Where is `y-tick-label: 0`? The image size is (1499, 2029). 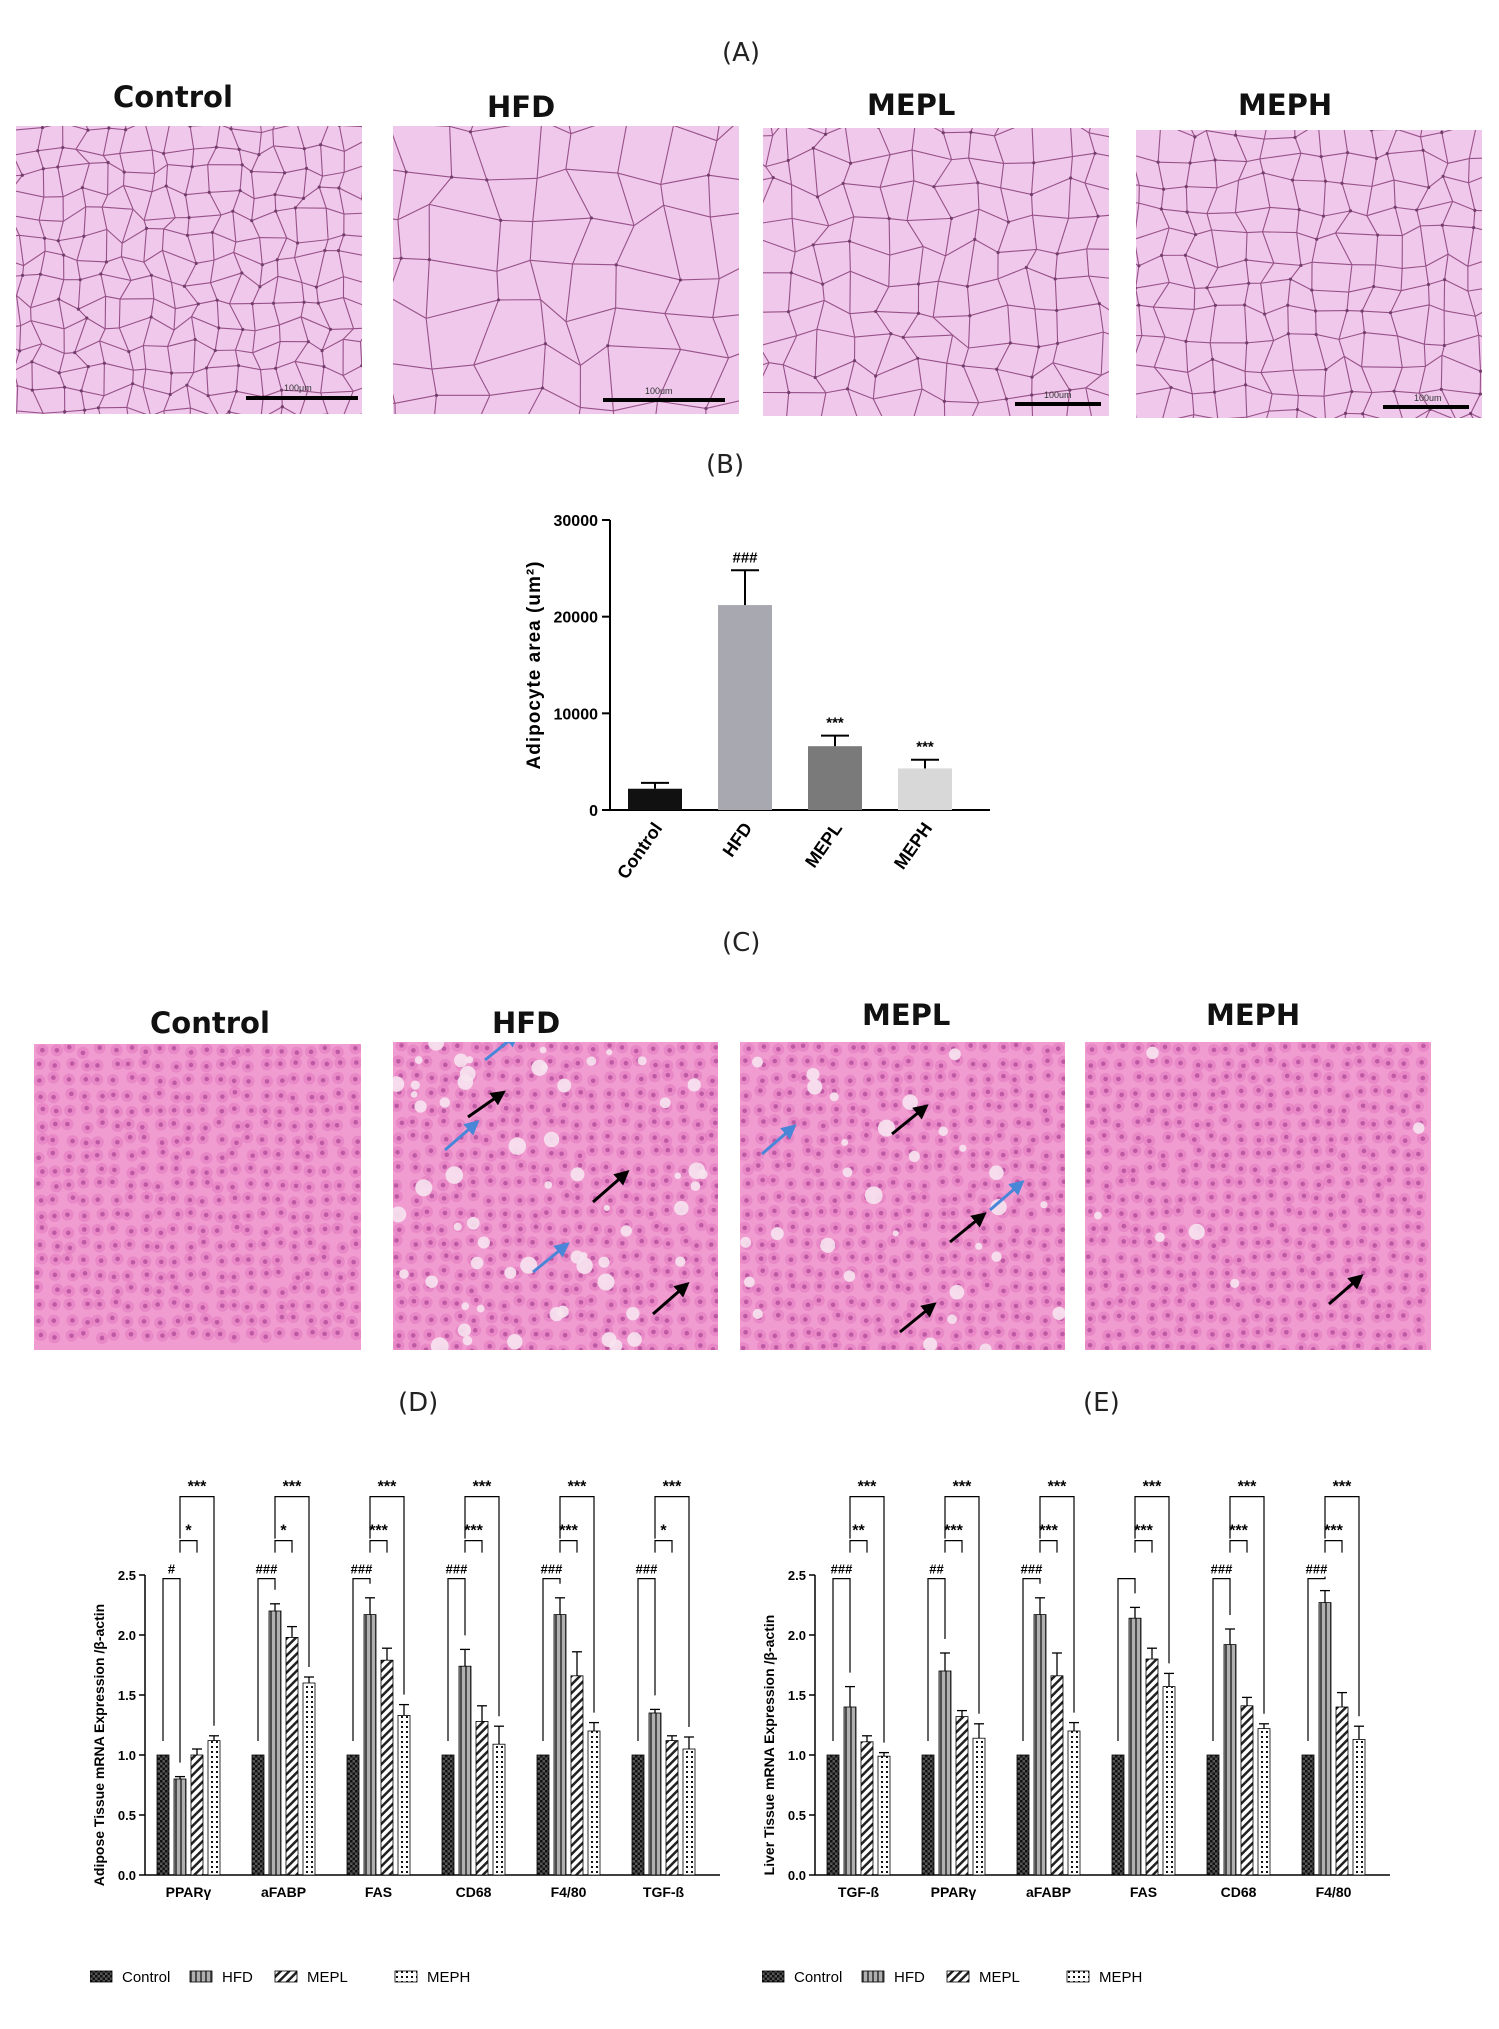 y-tick-label: 0 is located at coordinates (593, 811).